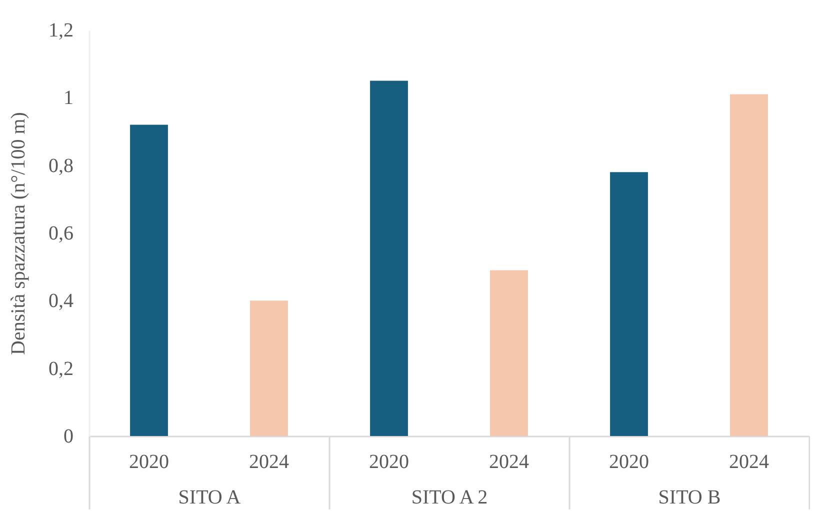  I want to click on y-tick-label: 0,8, so click(61, 165).